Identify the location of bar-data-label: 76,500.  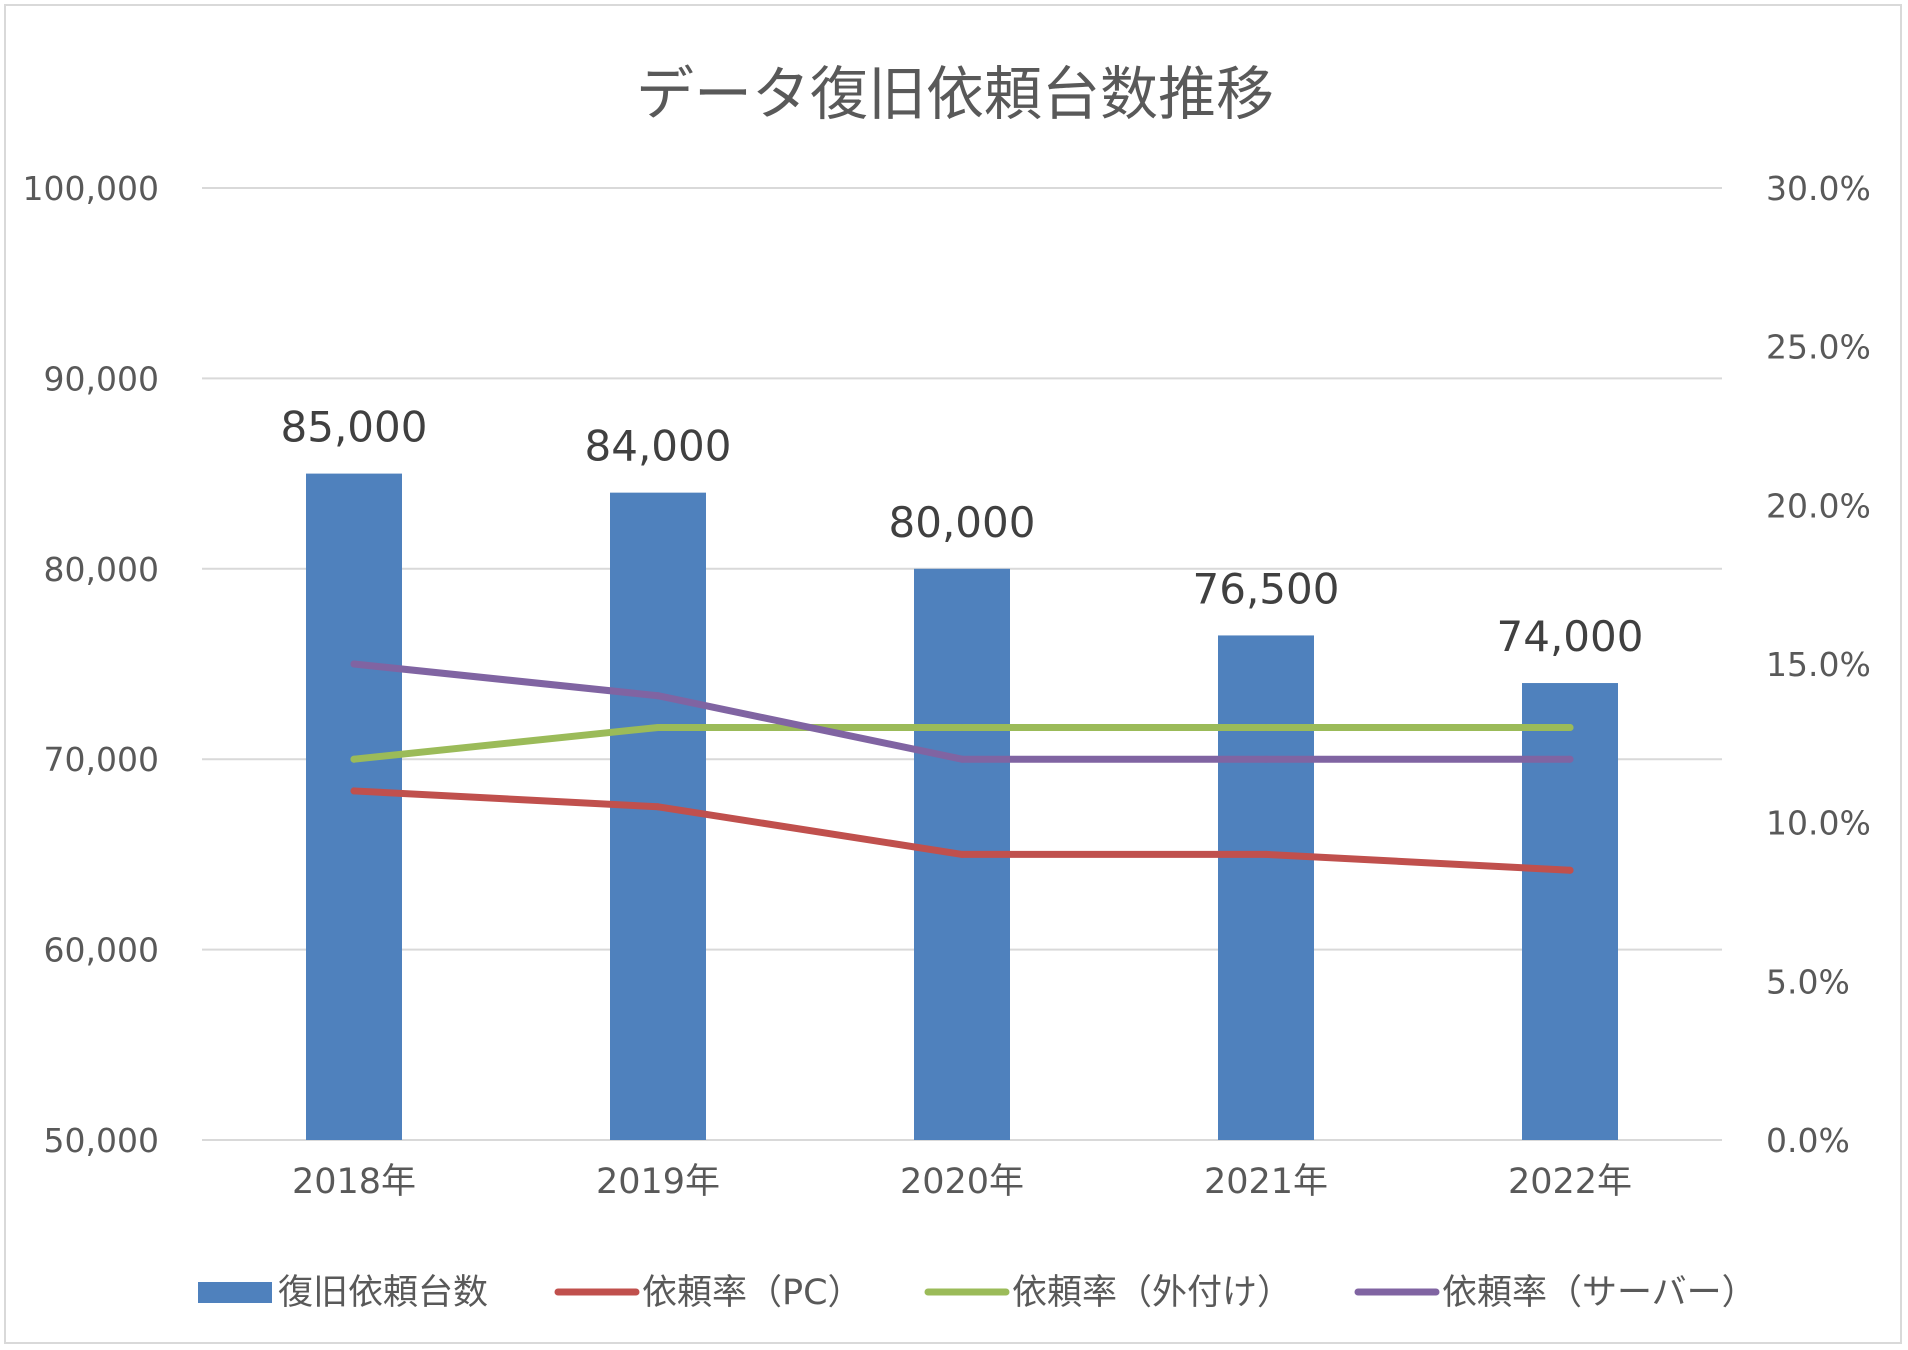
(1266, 588).